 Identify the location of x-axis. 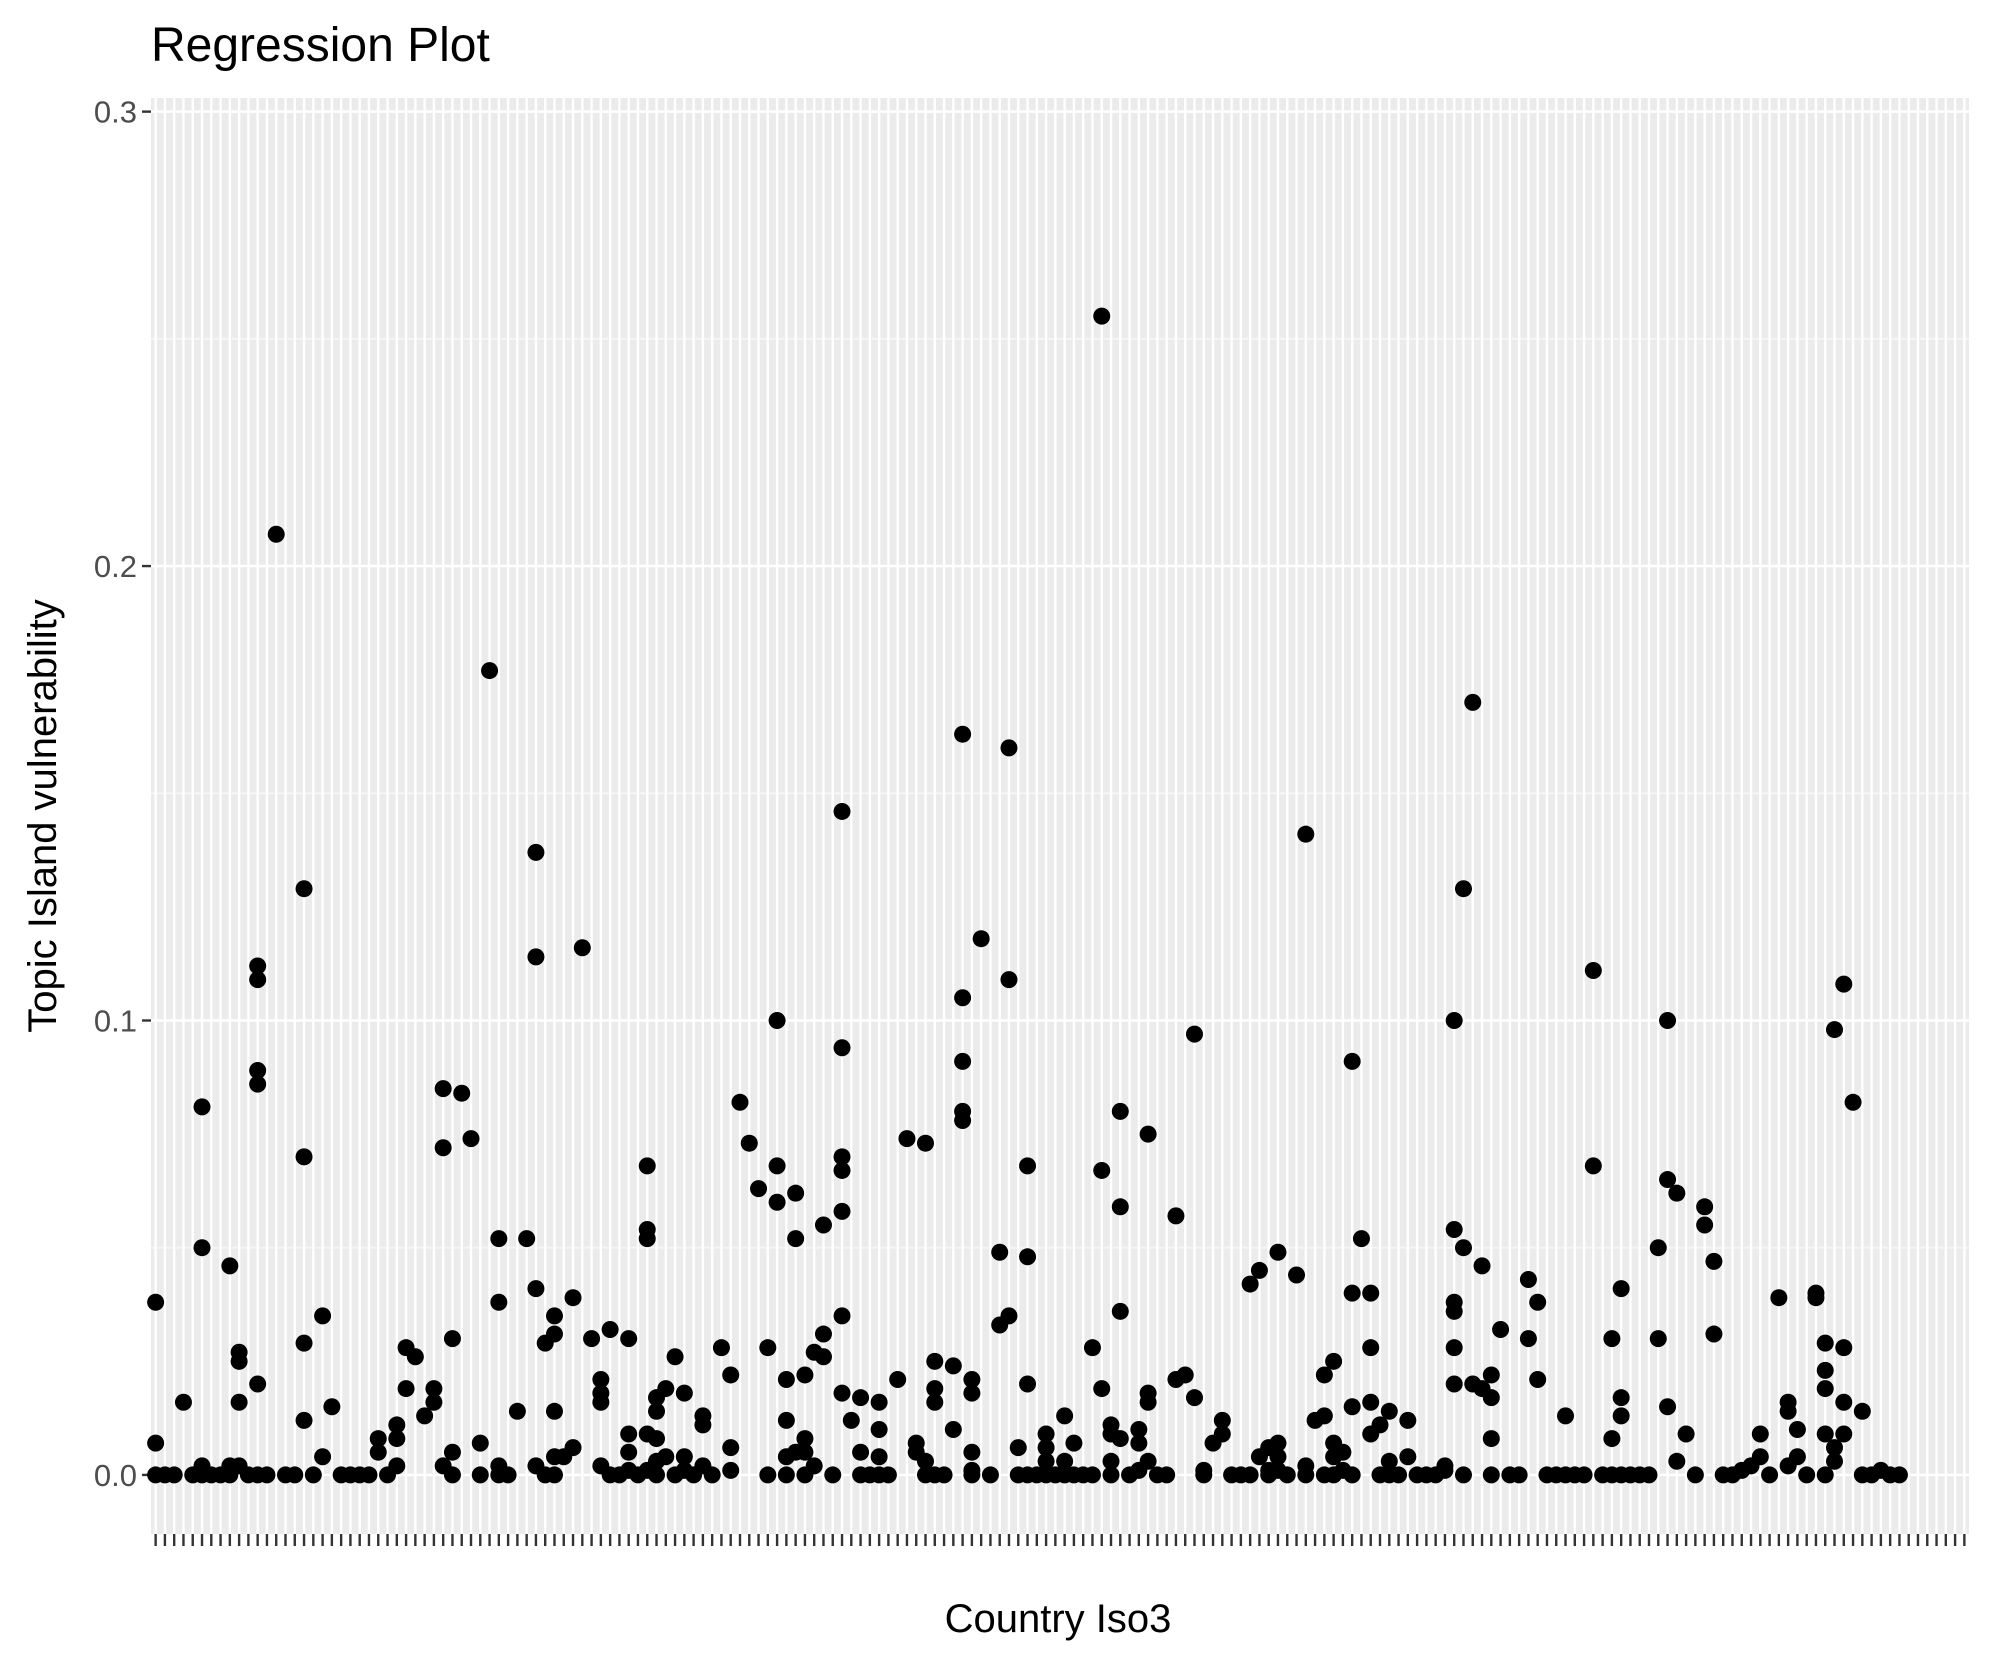
(1060, 1540).